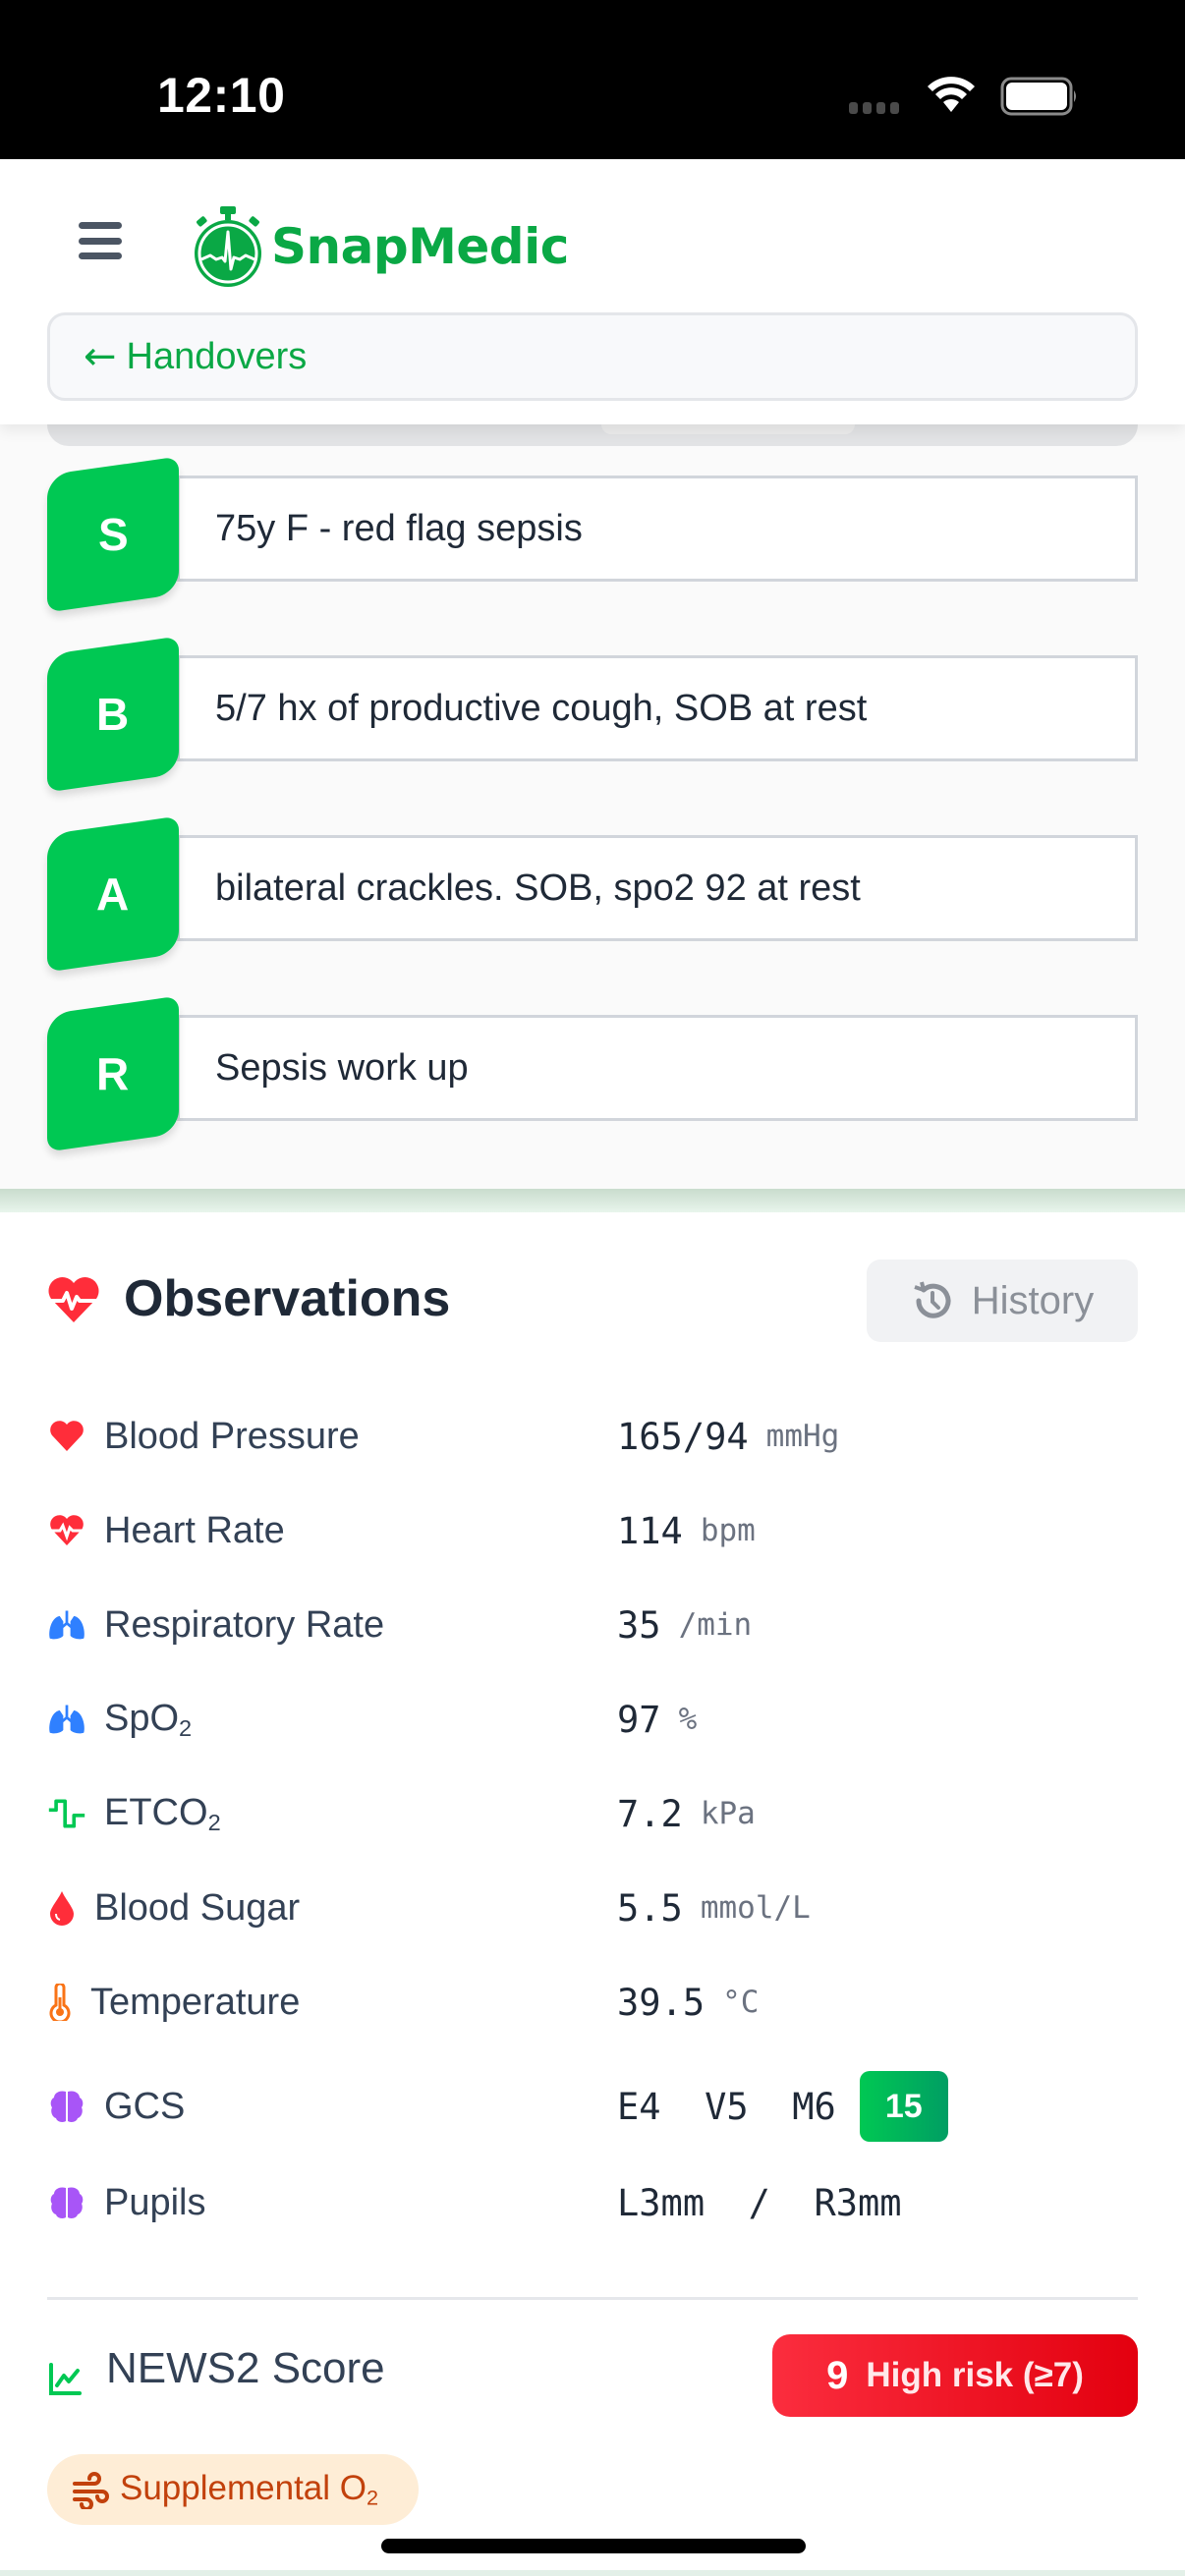 The width and height of the screenshot is (1185, 2576). I want to click on collapsed-card-tab, so click(728, 429).